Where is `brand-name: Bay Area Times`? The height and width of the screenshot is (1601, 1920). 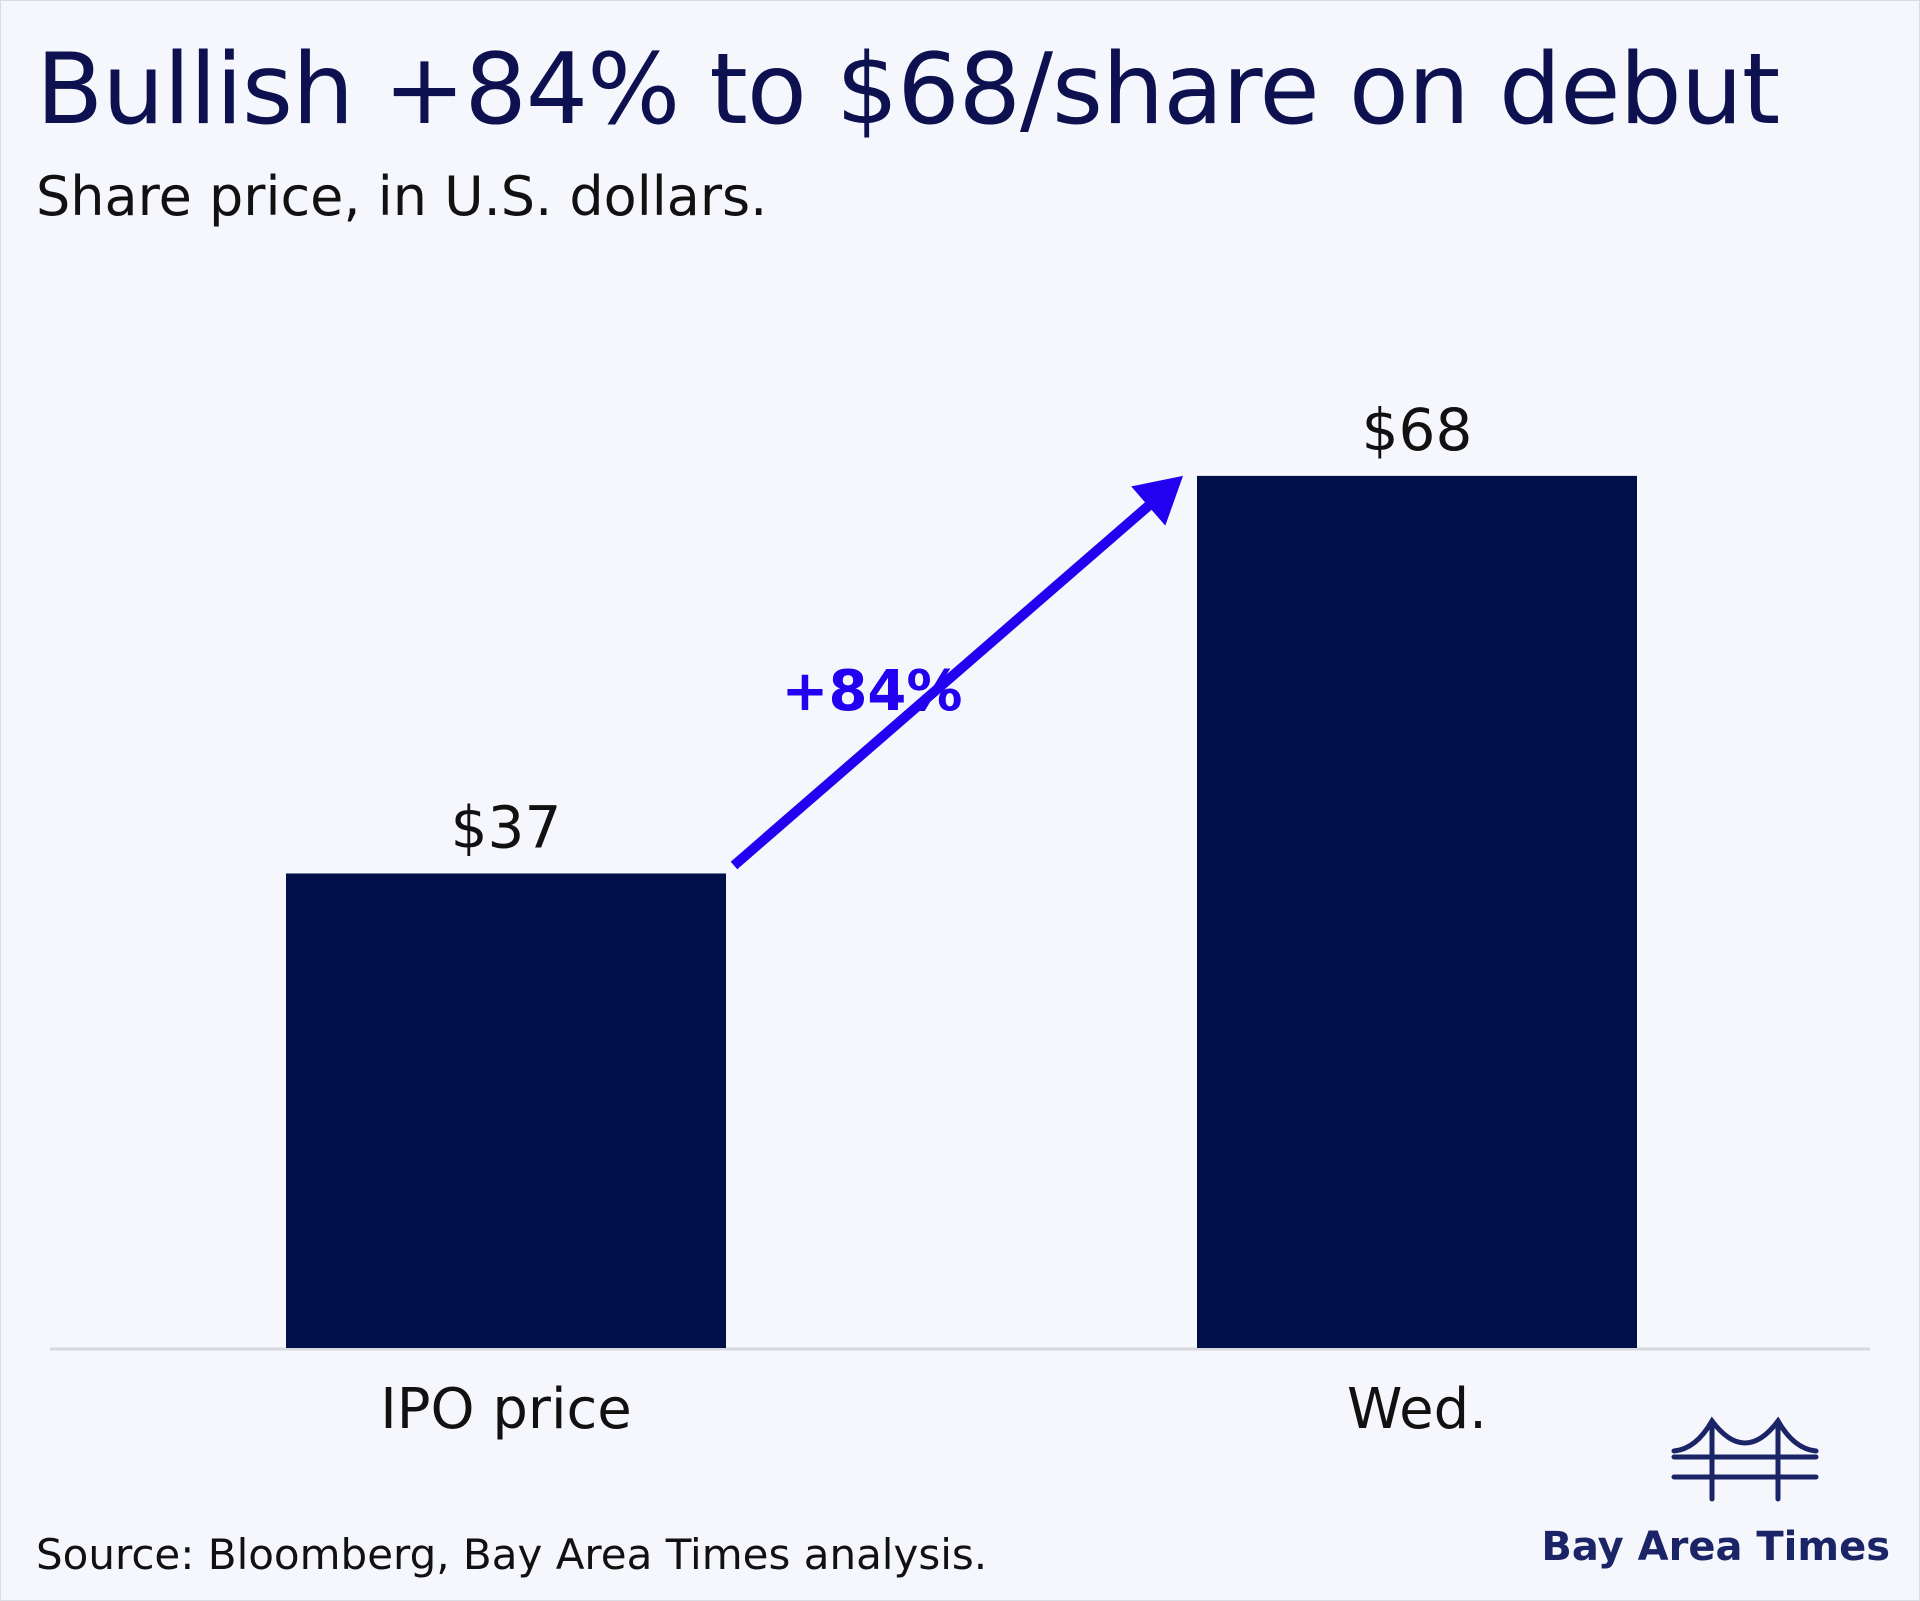 brand-name: Bay Area Times is located at coordinates (1715, 1547).